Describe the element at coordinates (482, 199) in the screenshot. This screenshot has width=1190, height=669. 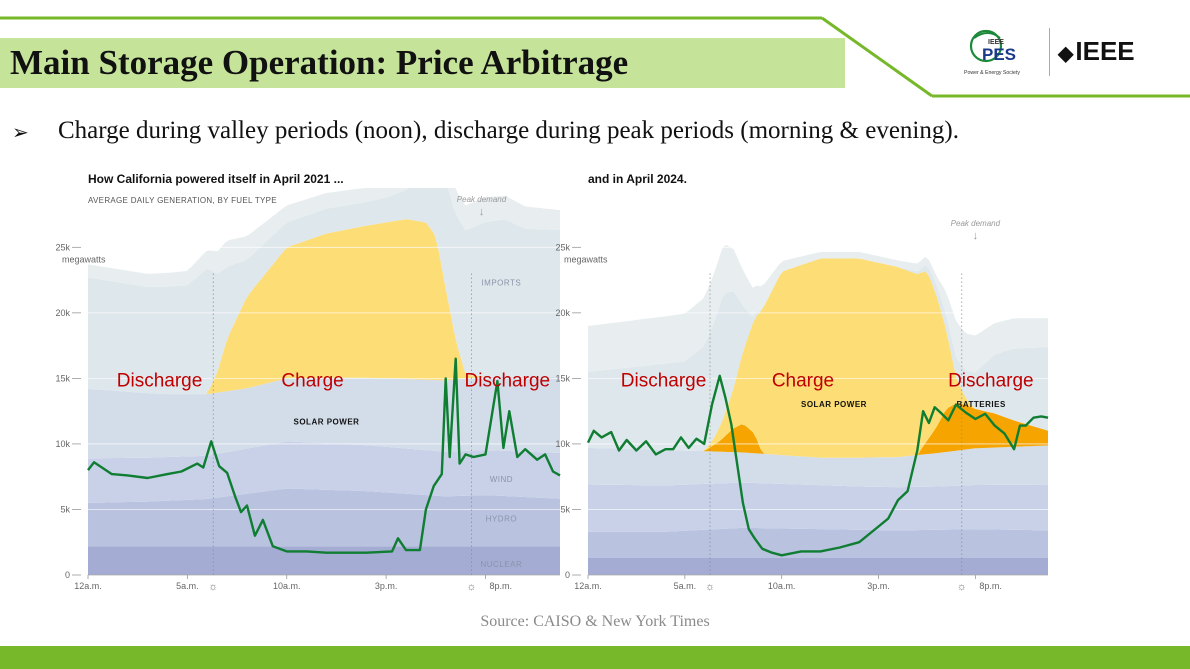
I see `chart-2021-peak-demand-label: Peak demand` at that location.